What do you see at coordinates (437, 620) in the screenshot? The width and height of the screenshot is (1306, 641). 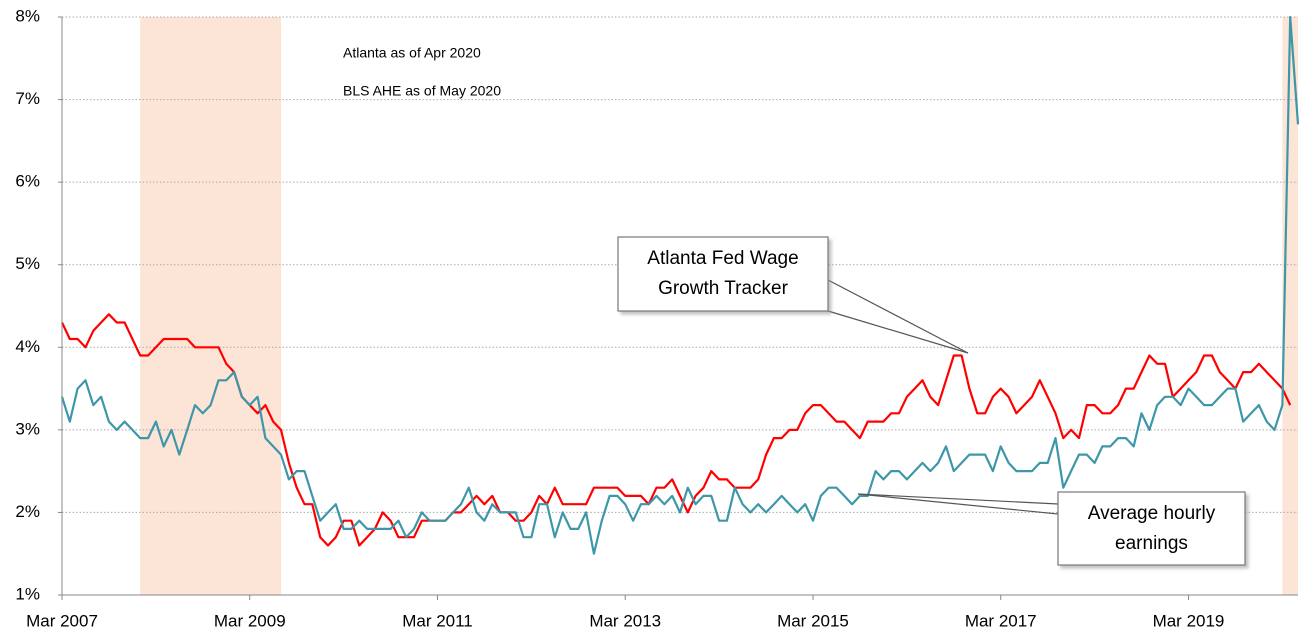 I see `x-tick-label: Mar 2011` at bounding box center [437, 620].